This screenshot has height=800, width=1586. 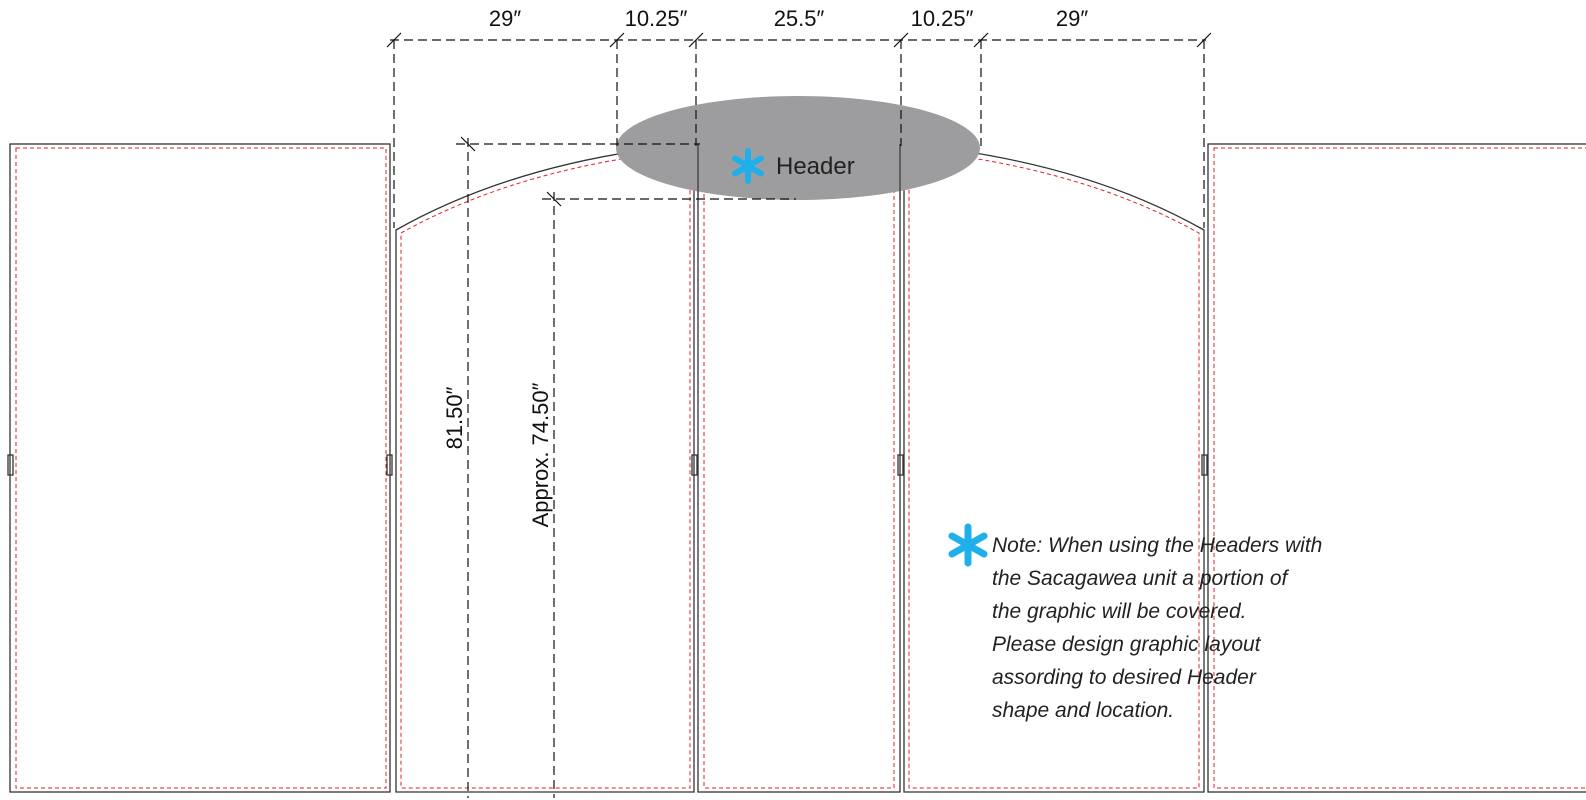 I want to click on arched-right-hinge, so click(x=1204, y=465).